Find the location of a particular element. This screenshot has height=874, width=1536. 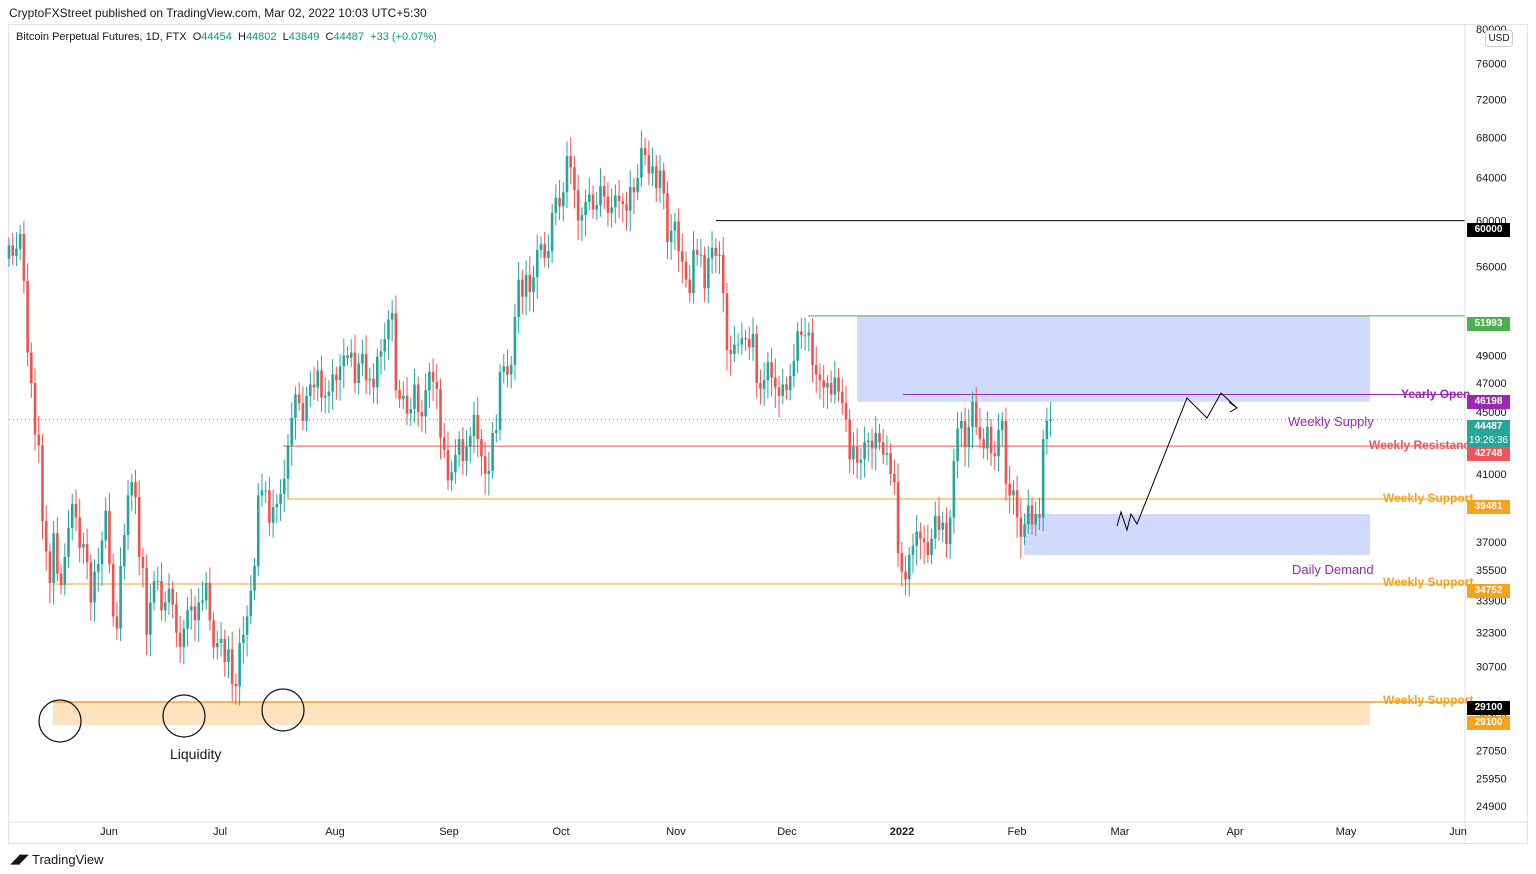

open-label: O is located at coordinates (197, 37).